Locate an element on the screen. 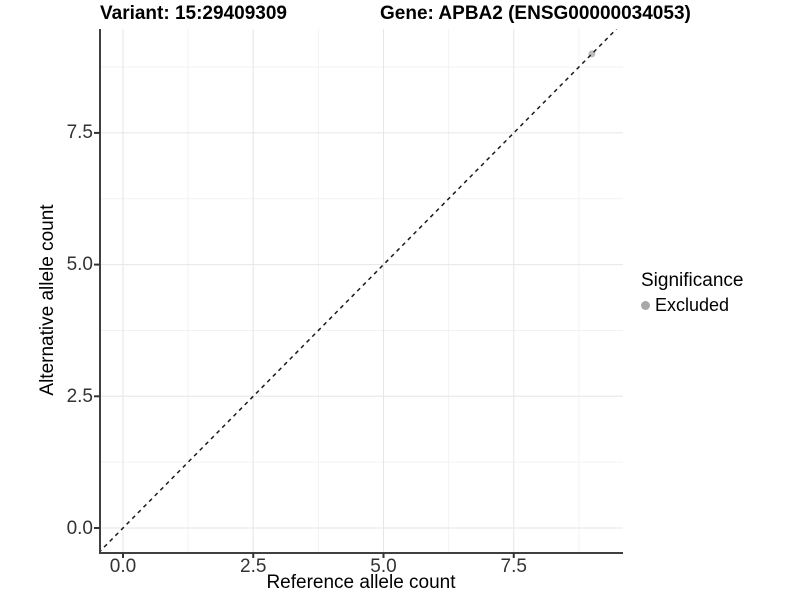 The width and height of the screenshot is (800, 600). x-axis-tick-label: 0.0 is located at coordinates (123, 566).